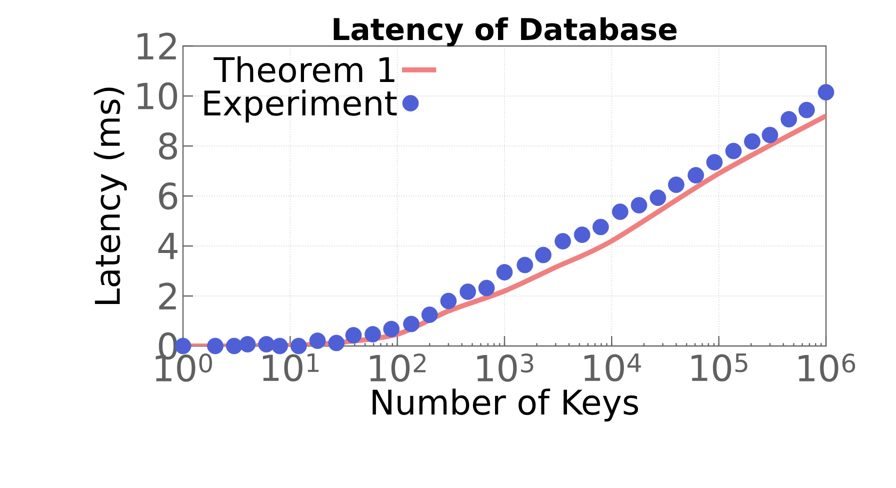  What do you see at coordinates (827, 368) in the screenshot?
I see `x-tick-label: 10$^{6}$` at bounding box center [827, 368].